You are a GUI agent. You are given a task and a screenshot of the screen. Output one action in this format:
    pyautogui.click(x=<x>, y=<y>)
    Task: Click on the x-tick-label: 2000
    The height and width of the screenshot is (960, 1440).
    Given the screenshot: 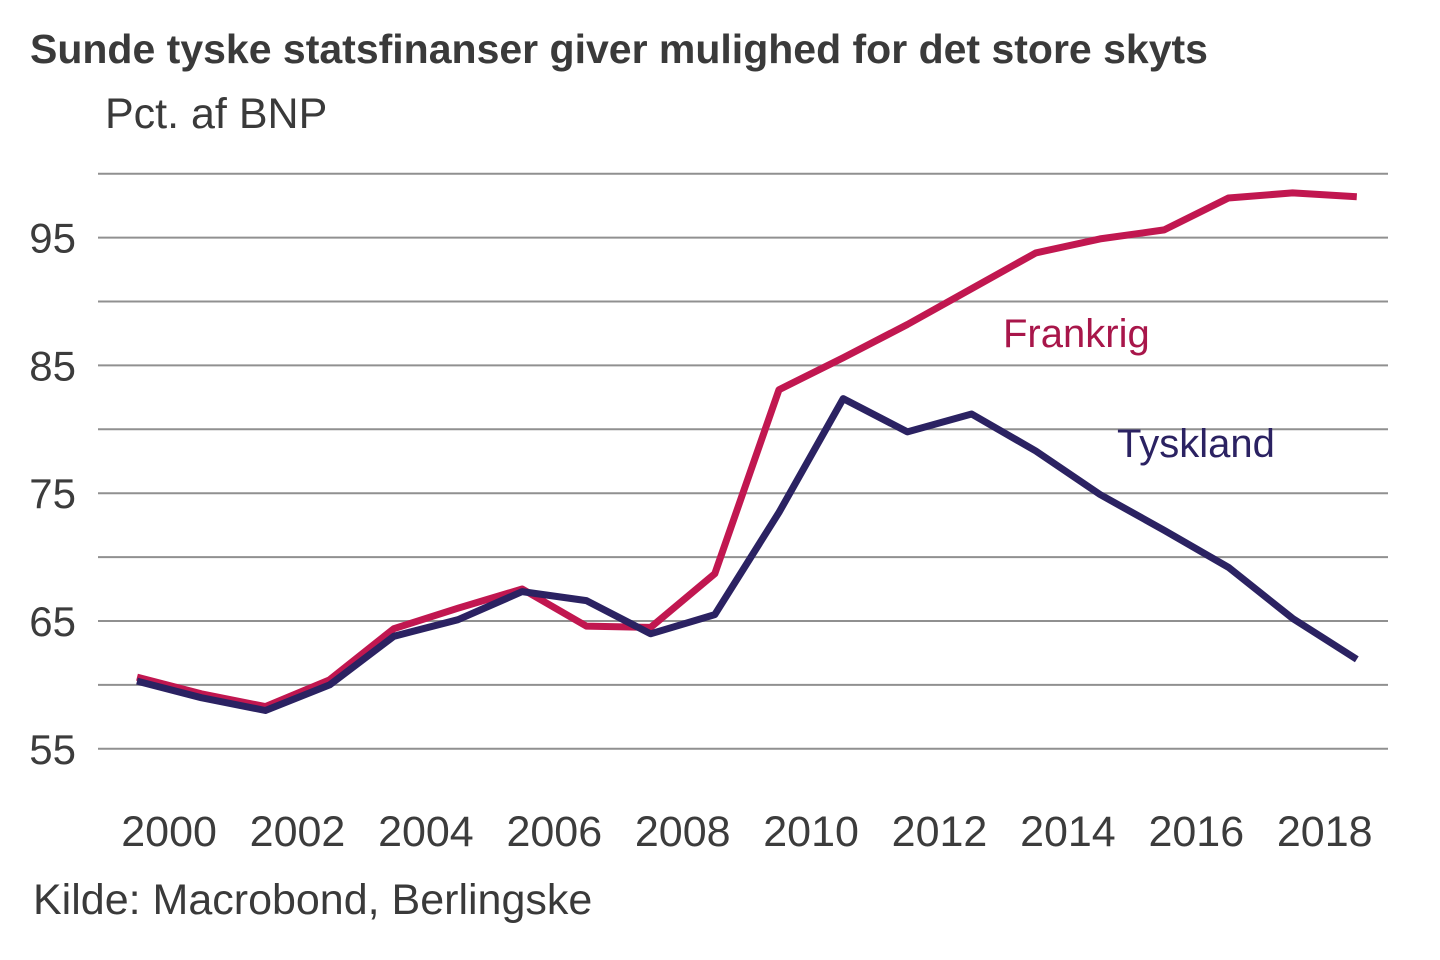 What is the action you would take?
    pyautogui.click(x=169, y=832)
    